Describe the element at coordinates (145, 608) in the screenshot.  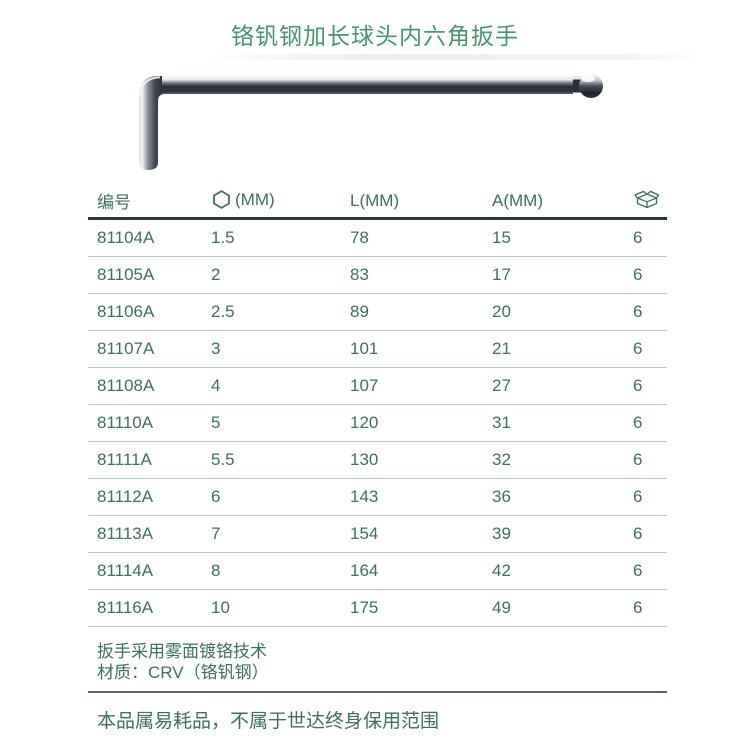
I see `table-cell: 81116A` at that location.